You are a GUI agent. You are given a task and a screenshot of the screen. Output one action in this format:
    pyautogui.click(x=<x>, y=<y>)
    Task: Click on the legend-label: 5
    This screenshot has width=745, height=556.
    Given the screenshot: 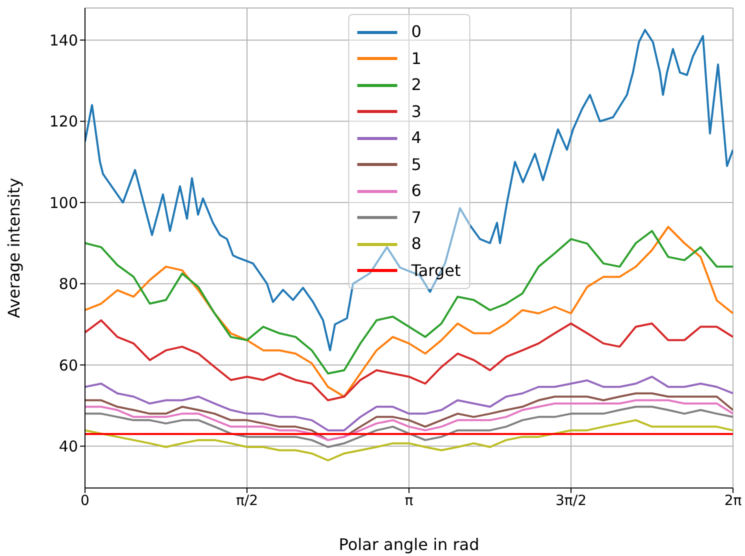 What is the action you would take?
    pyautogui.click(x=416, y=165)
    